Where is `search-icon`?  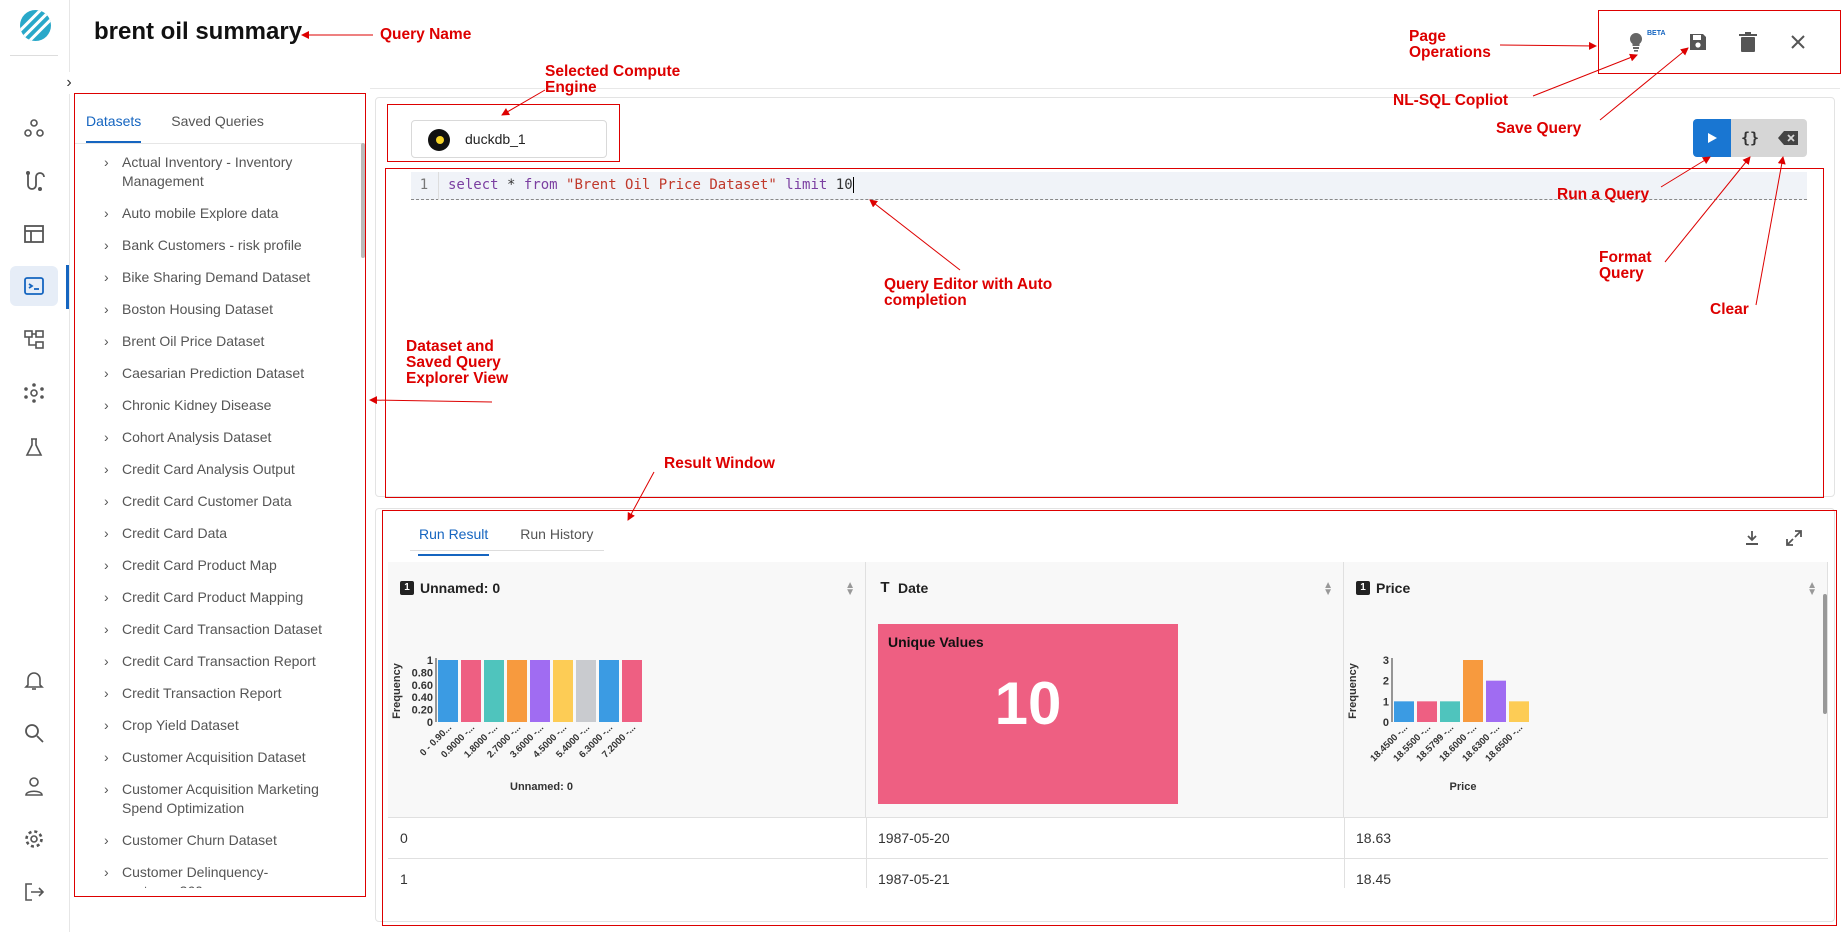 search-icon is located at coordinates (34, 733).